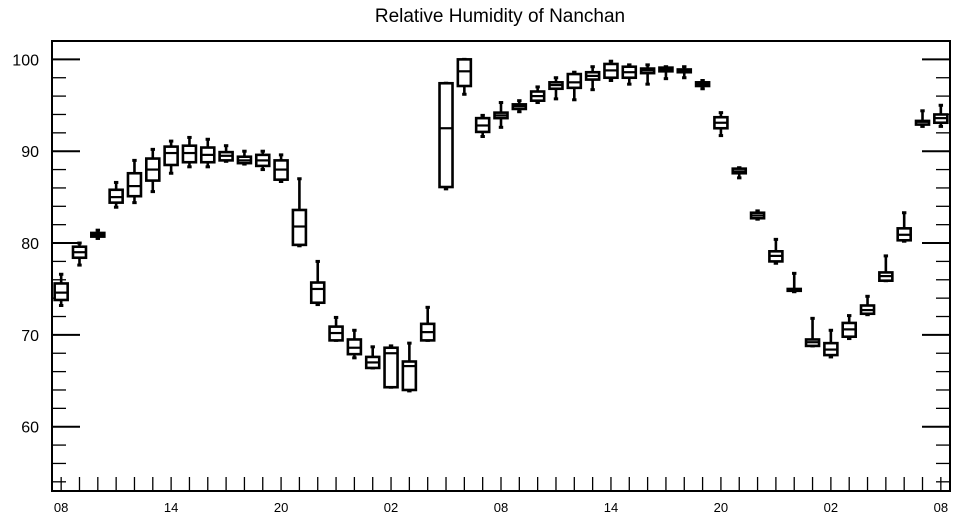 This screenshot has height=520, width=957. What do you see at coordinates (30, 428) in the screenshot?
I see `y-tick-label: 60` at bounding box center [30, 428].